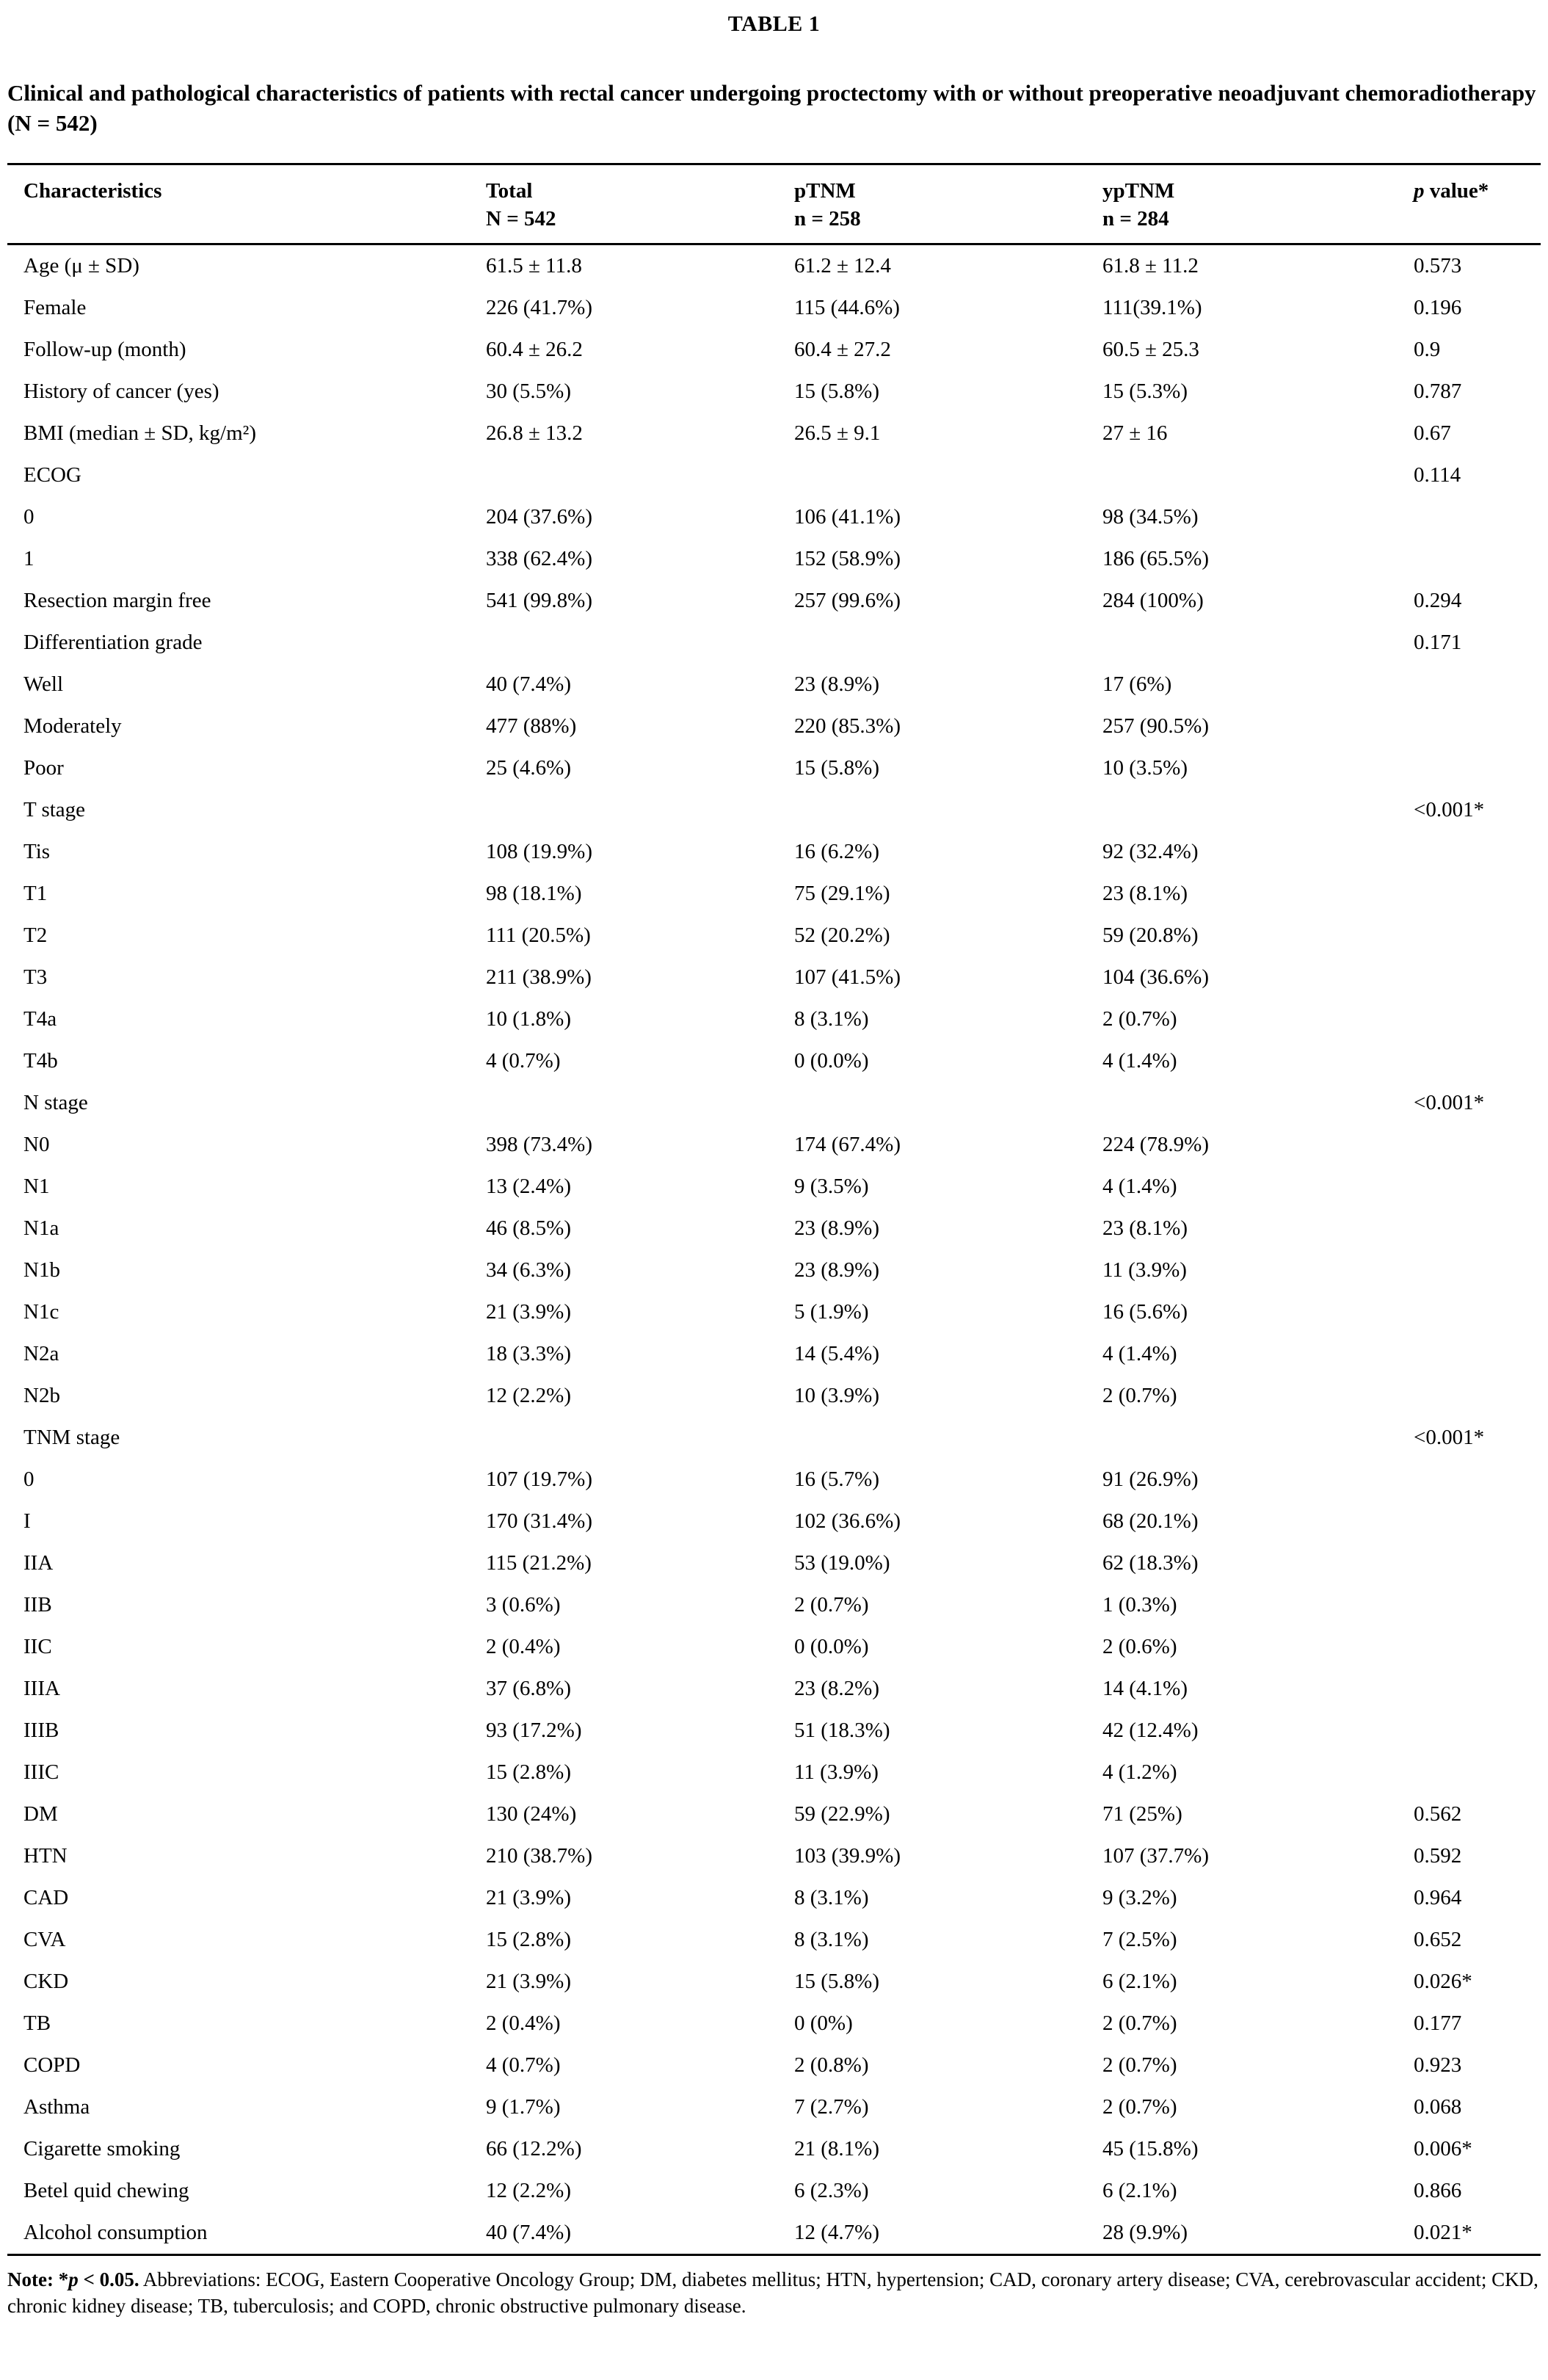  Describe the element at coordinates (1437, 475) in the screenshot. I see `p-value-cell: 0.114` at that location.